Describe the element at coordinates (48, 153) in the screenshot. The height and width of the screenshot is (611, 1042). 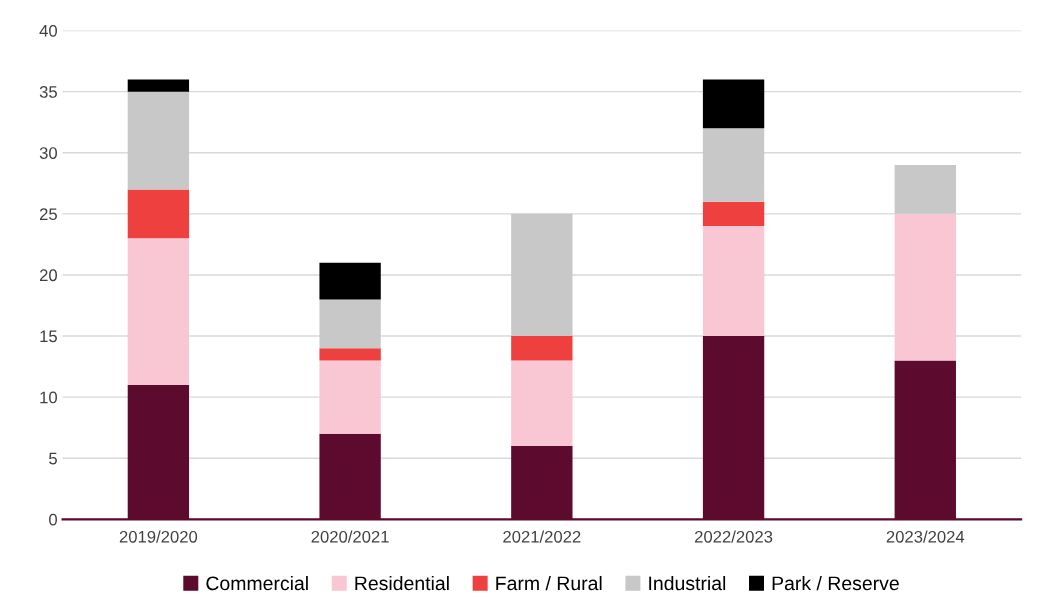
I see `y-tick-label: 30` at that location.